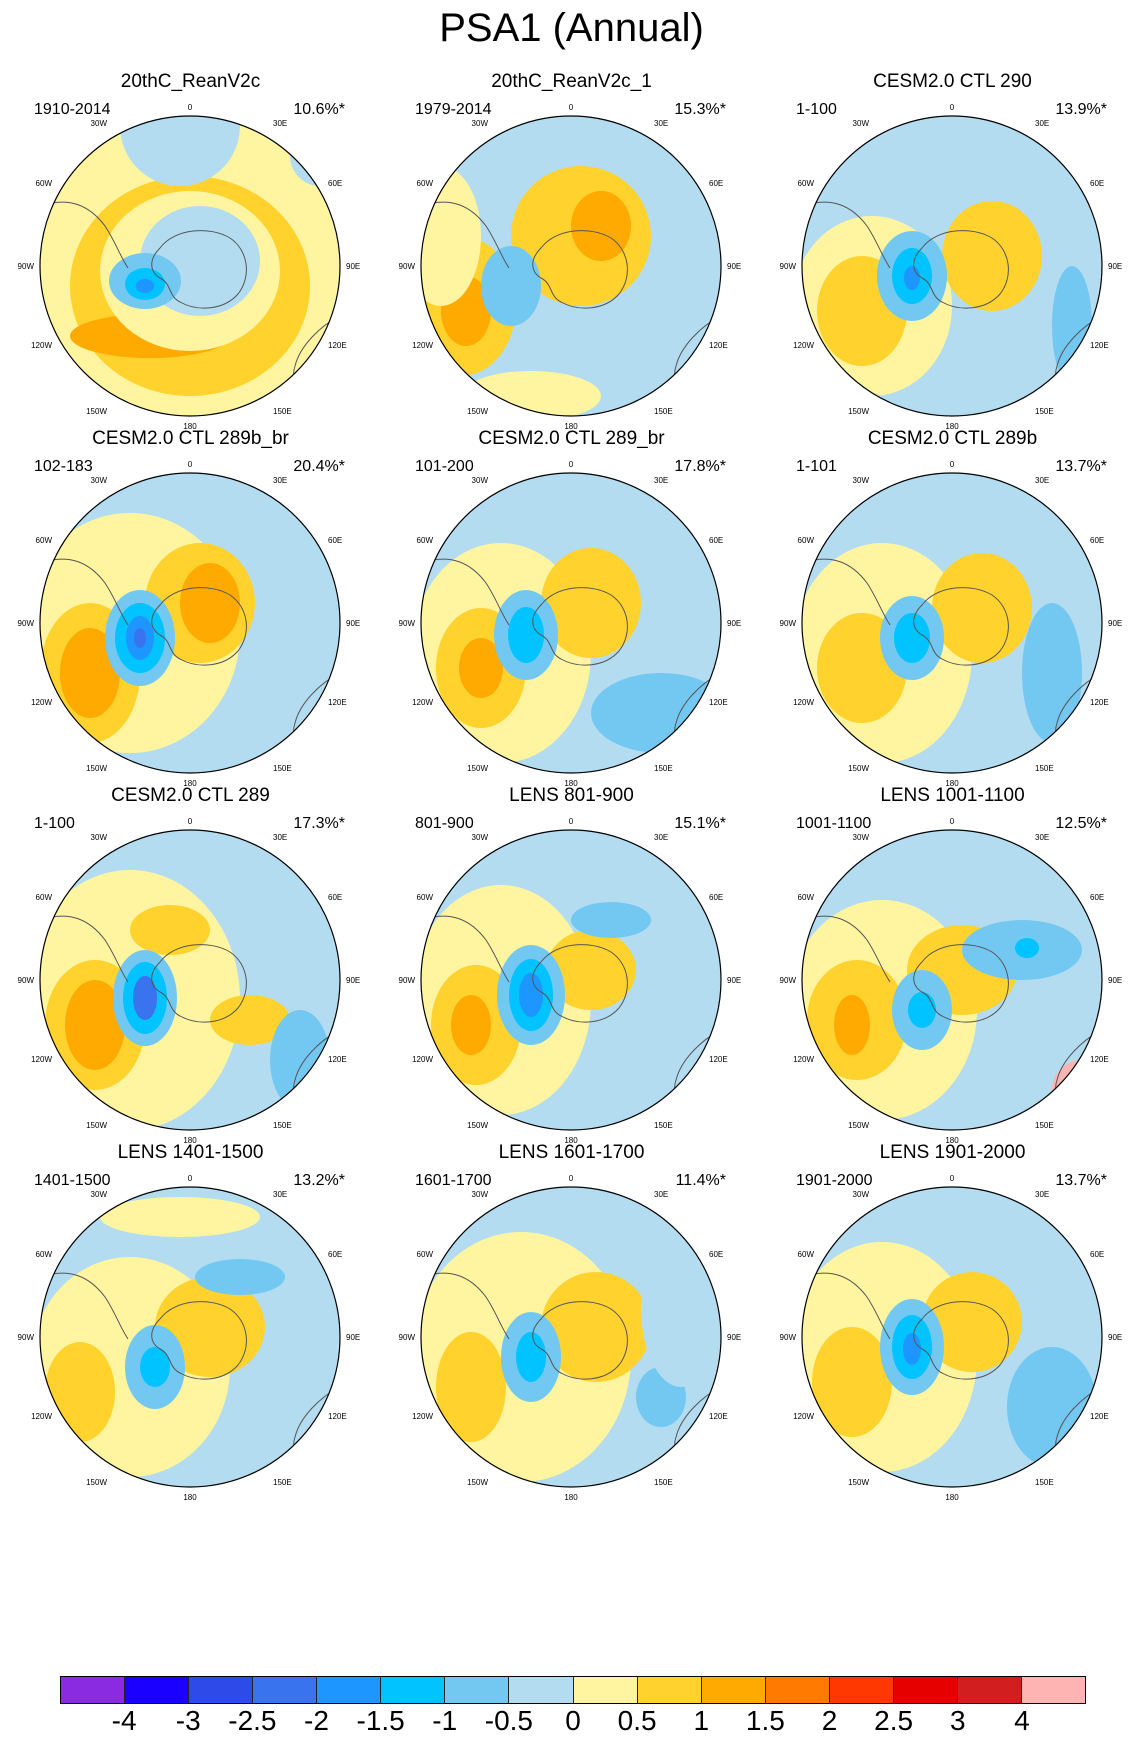  I want to click on panel-variance: 10.6%*, so click(319, 109).